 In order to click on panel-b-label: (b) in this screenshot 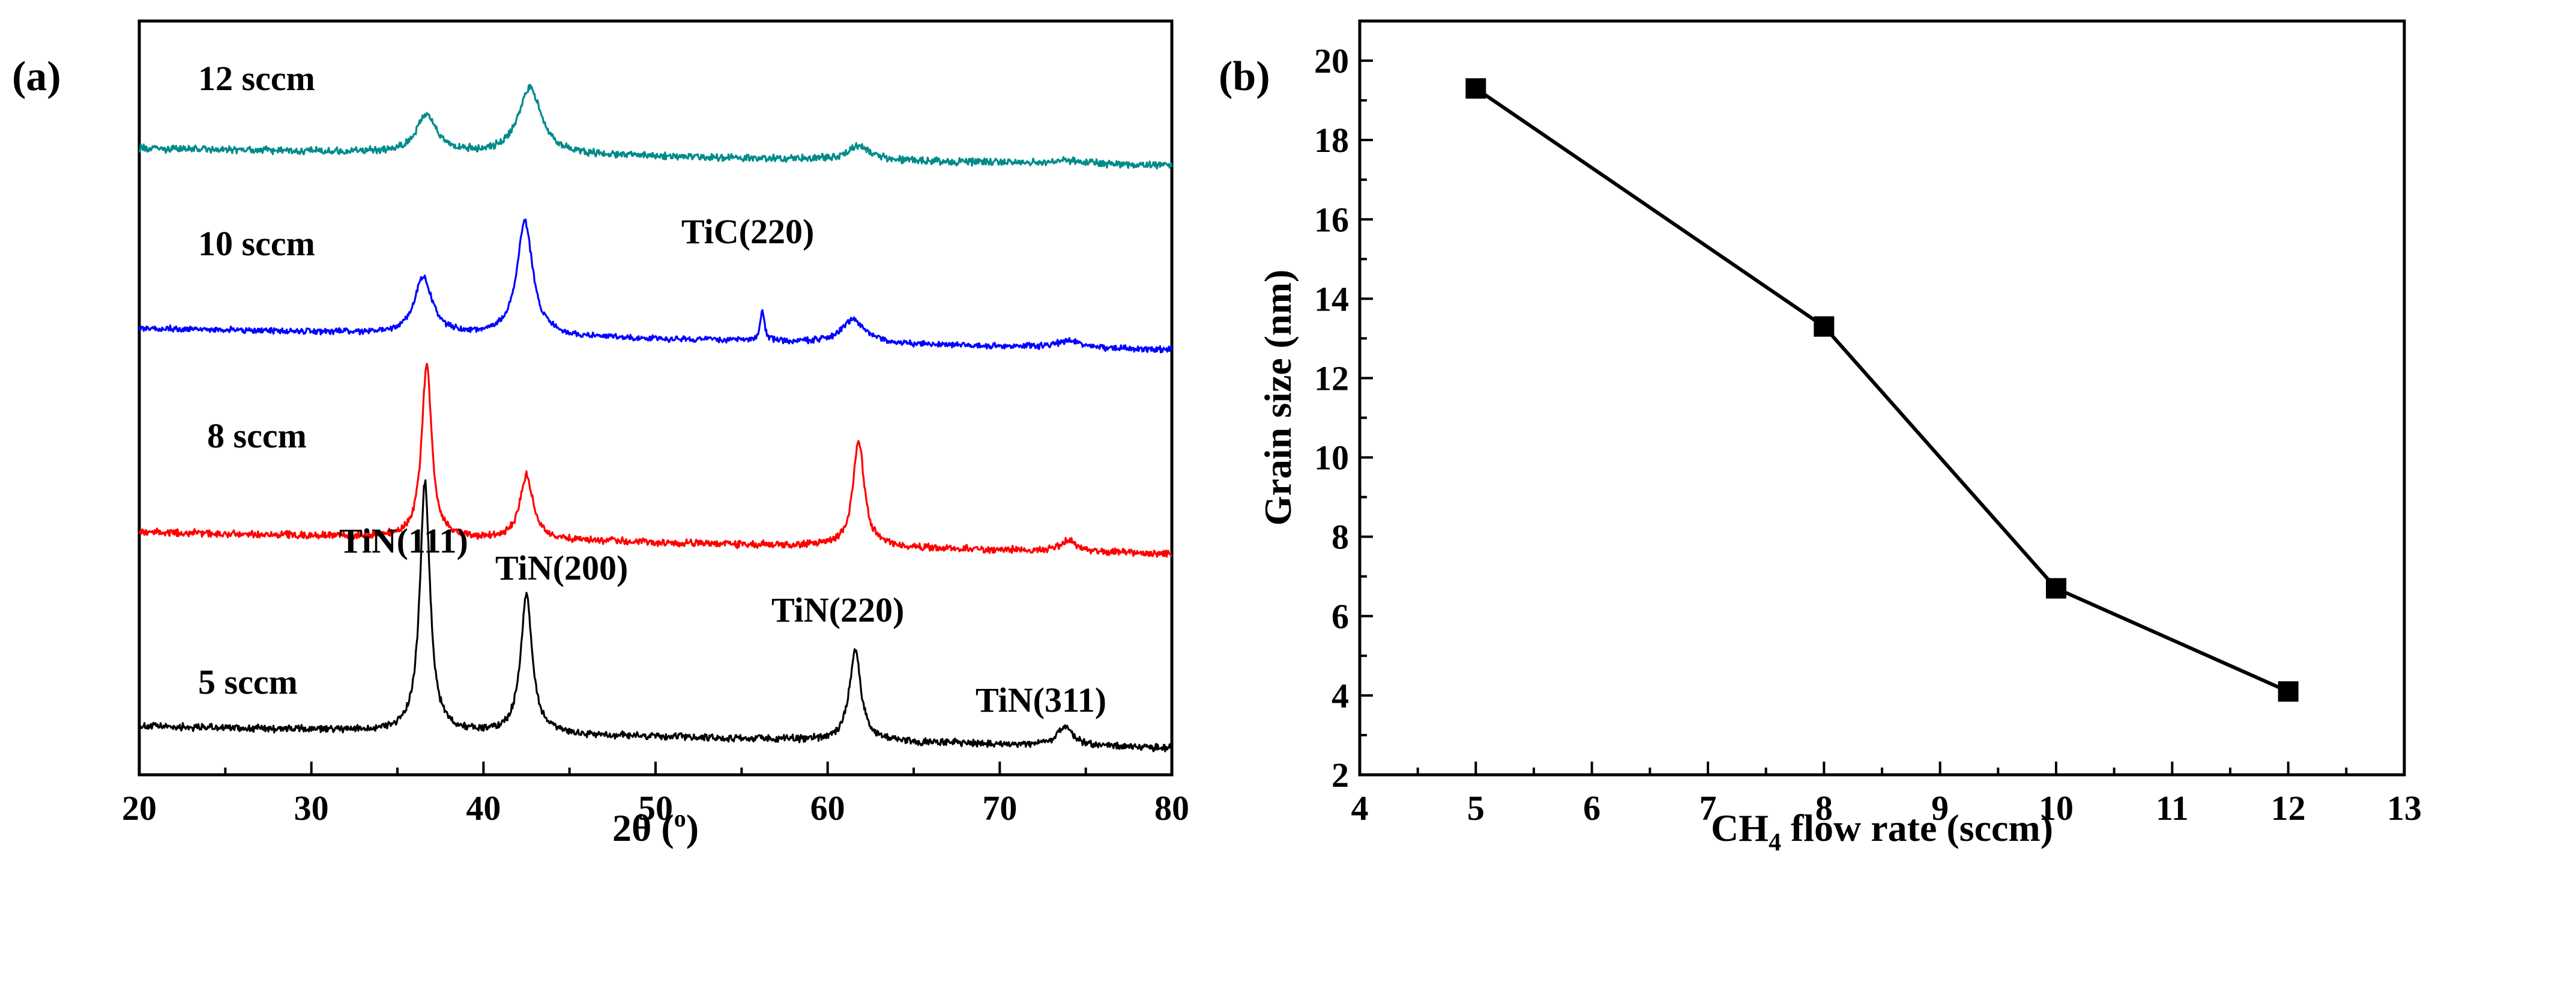, I will do `click(1244, 76)`.